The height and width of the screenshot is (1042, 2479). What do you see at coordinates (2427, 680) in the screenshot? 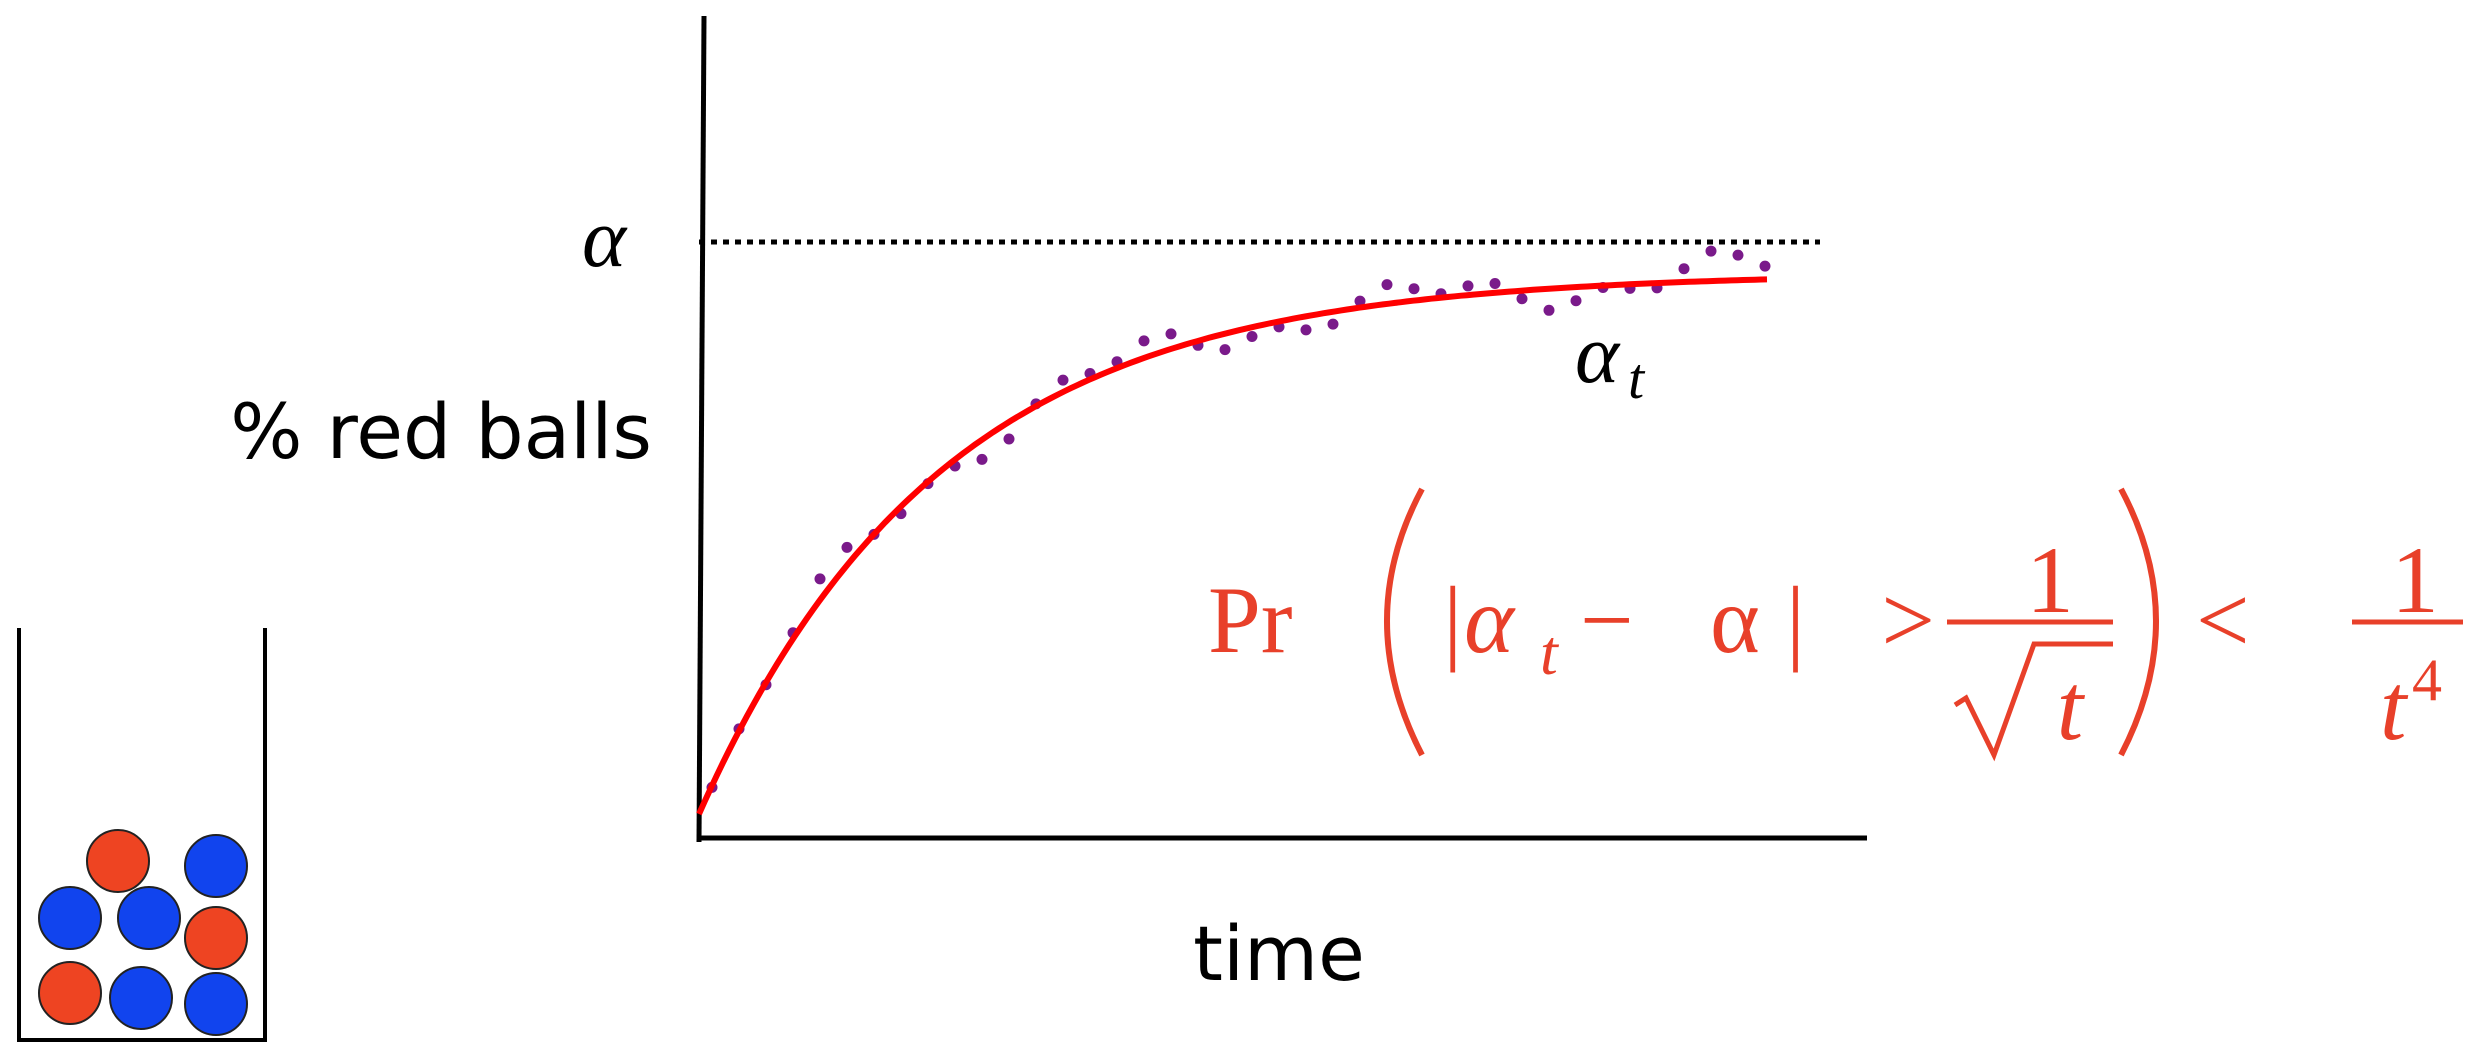
I see `fraction-2-exponent: 4` at bounding box center [2427, 680].